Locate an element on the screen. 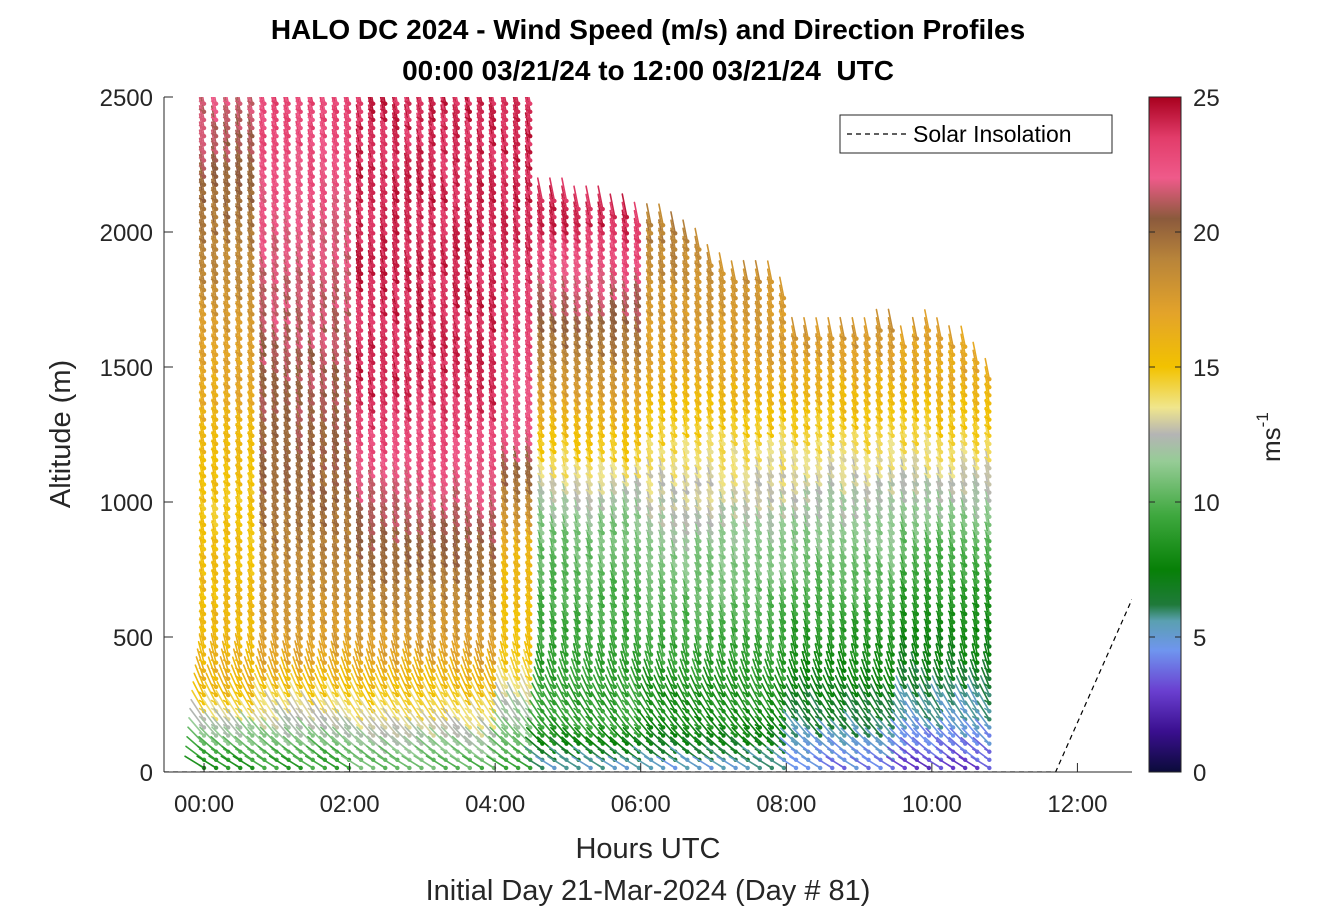 The height and width of the screenshot is (911, 1343). colorbar-label: ms-1 is located at coordinates (1269, 437).